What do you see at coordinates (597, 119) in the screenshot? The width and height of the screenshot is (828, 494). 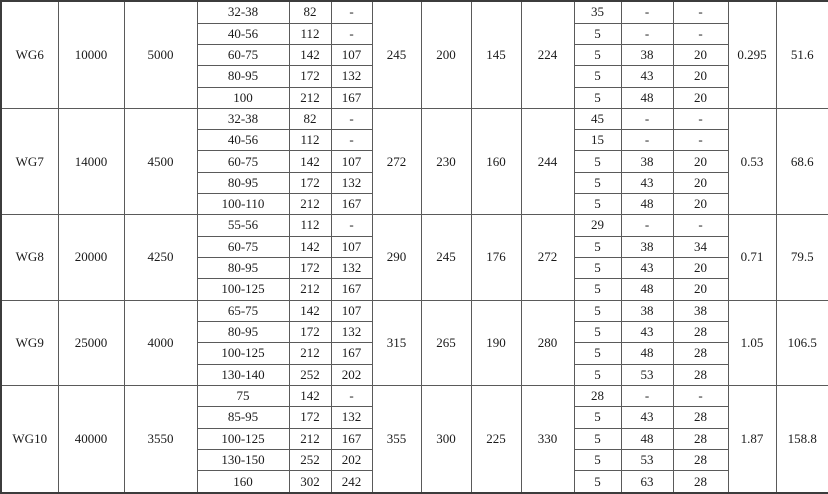 I see `dim-e: 45` at bounding box center [597, 119].